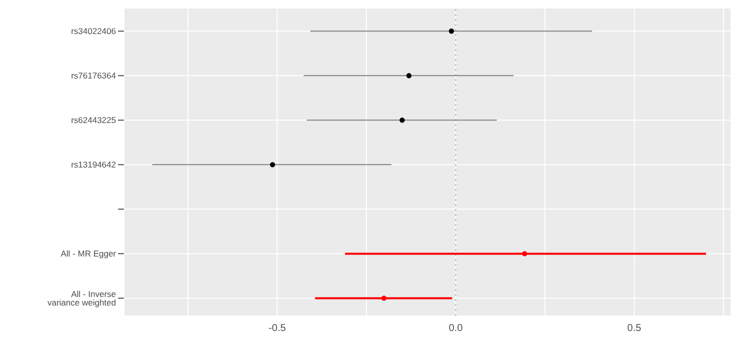 The image size is (735, 342). Describe the element at coordinates (93, 75) in the screenshot. I see `y-tick-label: rs76176364` at that location.